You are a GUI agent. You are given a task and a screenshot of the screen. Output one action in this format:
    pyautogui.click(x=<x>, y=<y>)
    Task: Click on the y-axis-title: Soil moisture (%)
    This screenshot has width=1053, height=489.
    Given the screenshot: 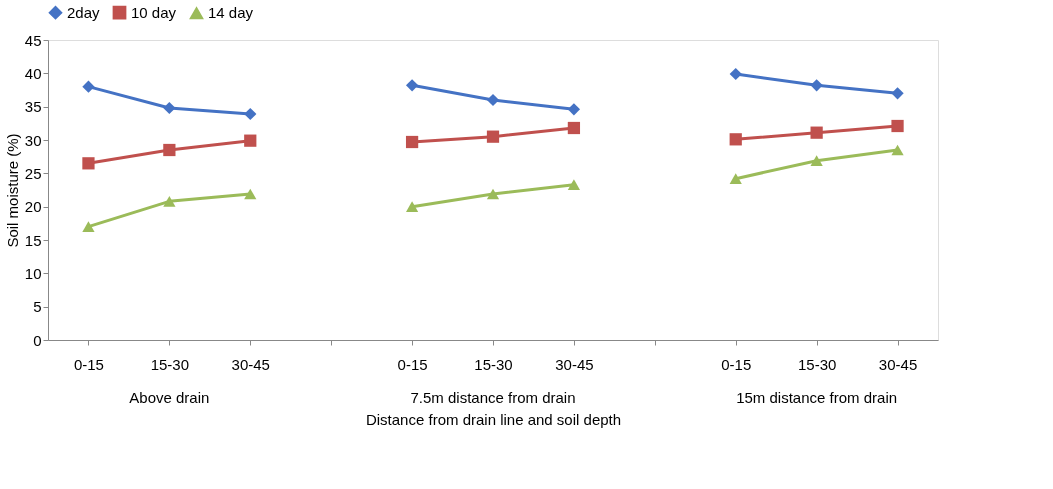 What is the action you would take?
    pyautogui.click(x=12, y=190)
    